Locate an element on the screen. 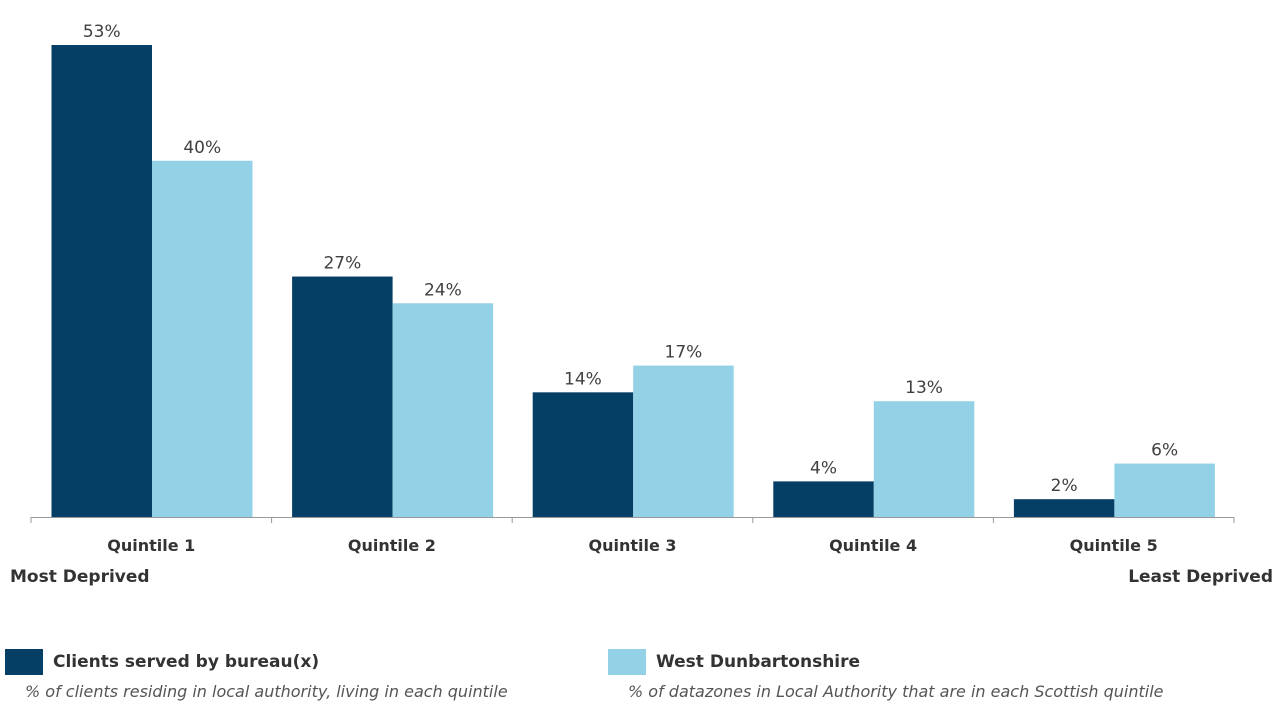 The height and width of the screenshot is (704, 1277). most-deprived-label: Most Deprived is located at coordinates (80, 577).